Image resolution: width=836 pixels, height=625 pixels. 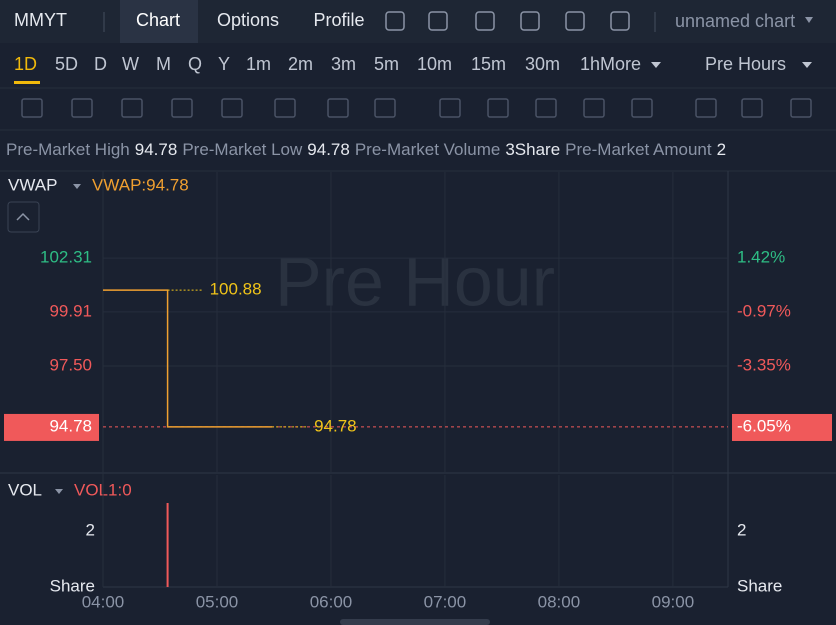 I want to click on timeframe: 3m, so click(x=343, y=64).